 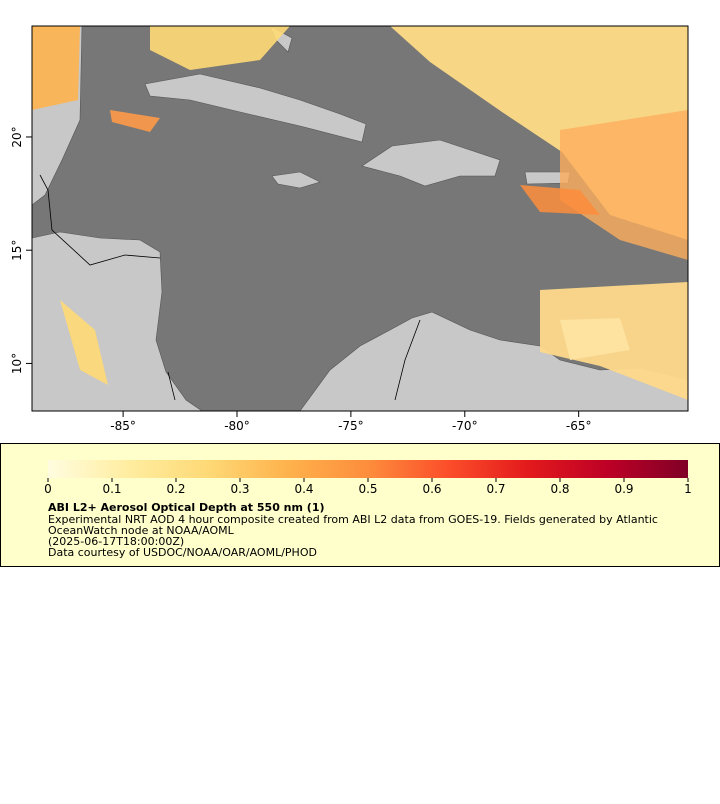 I want to click on colorbar-tick-label: 0.6, so click(x=431, y=489).